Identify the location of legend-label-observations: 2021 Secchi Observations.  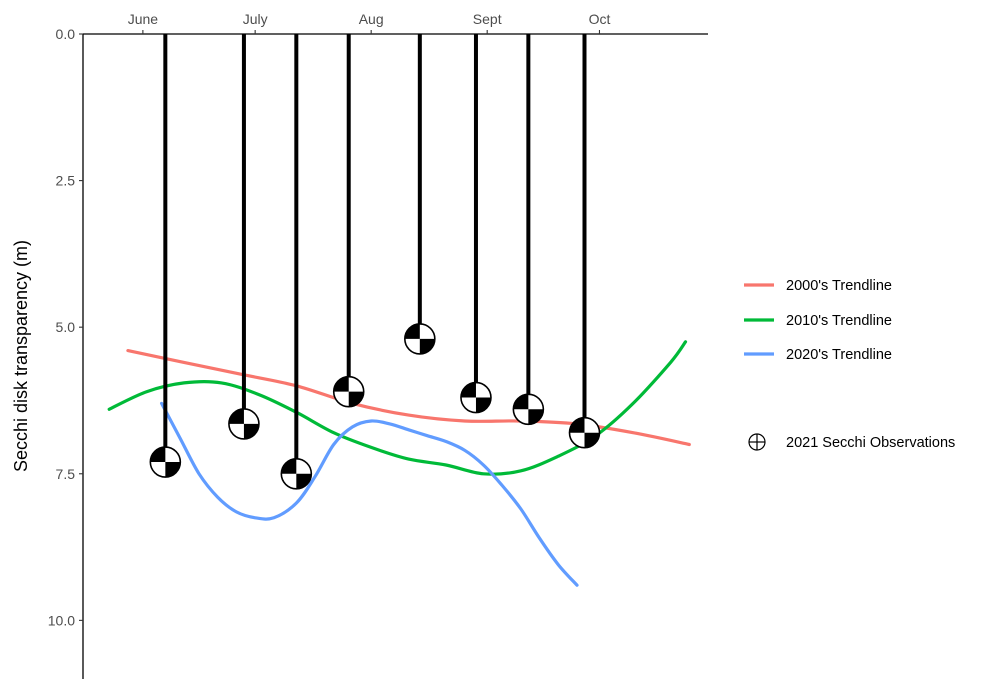
(870, 443).